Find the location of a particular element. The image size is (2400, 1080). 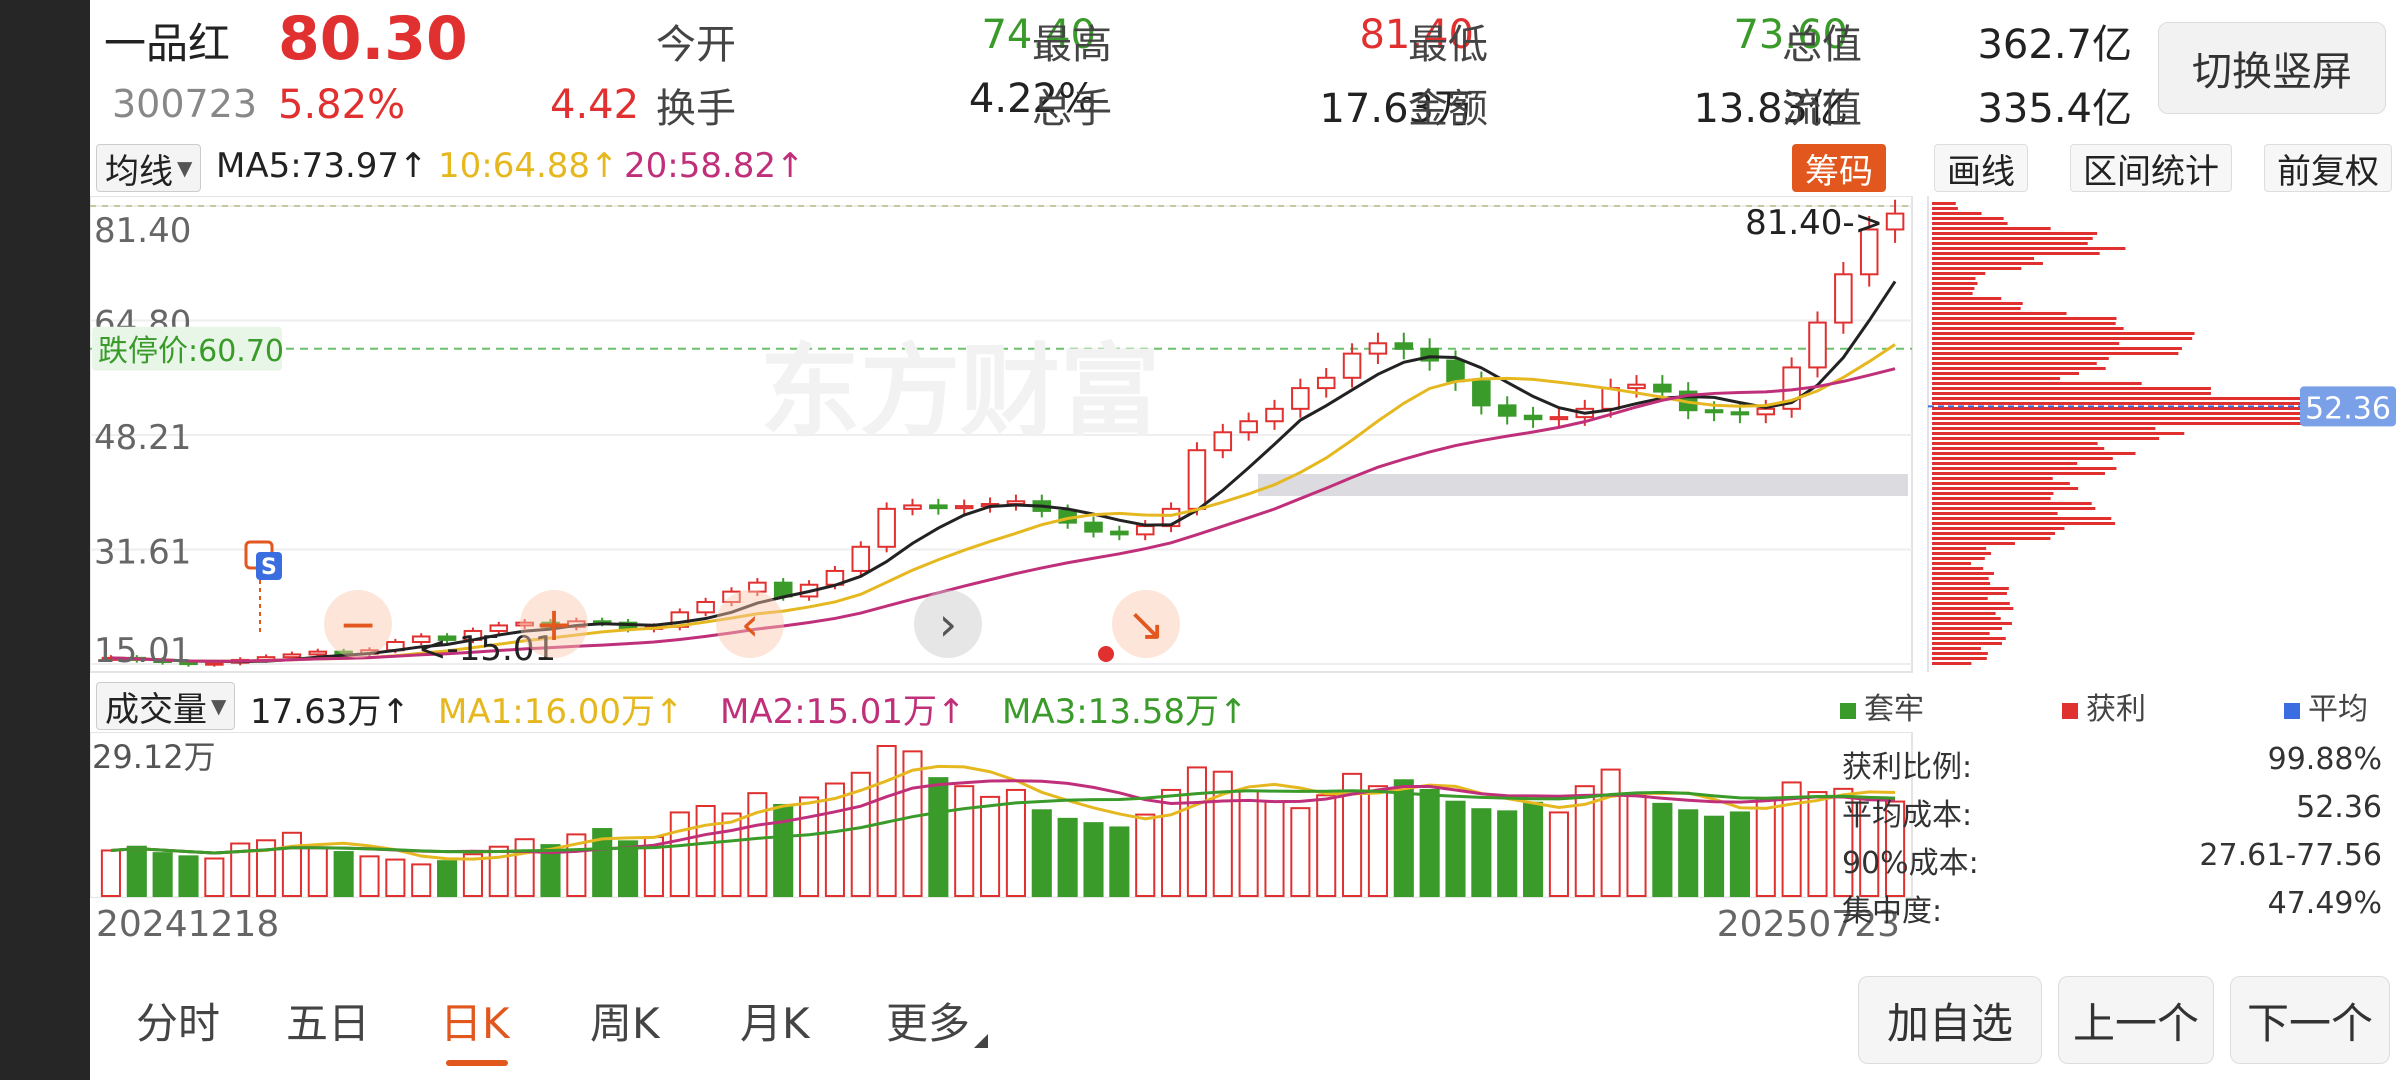

tool-range-stats-button: 区间统计 is located at coordinates (2151, 168).